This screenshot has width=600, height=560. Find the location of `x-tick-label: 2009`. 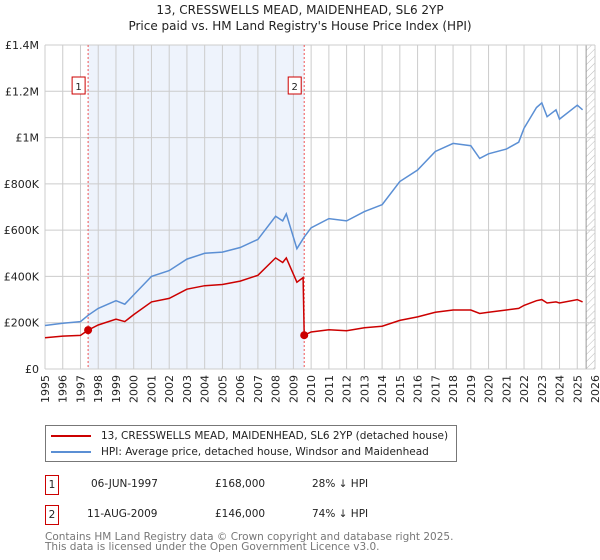

x-tick-label: 2009 is located at coordinates (293, 389).